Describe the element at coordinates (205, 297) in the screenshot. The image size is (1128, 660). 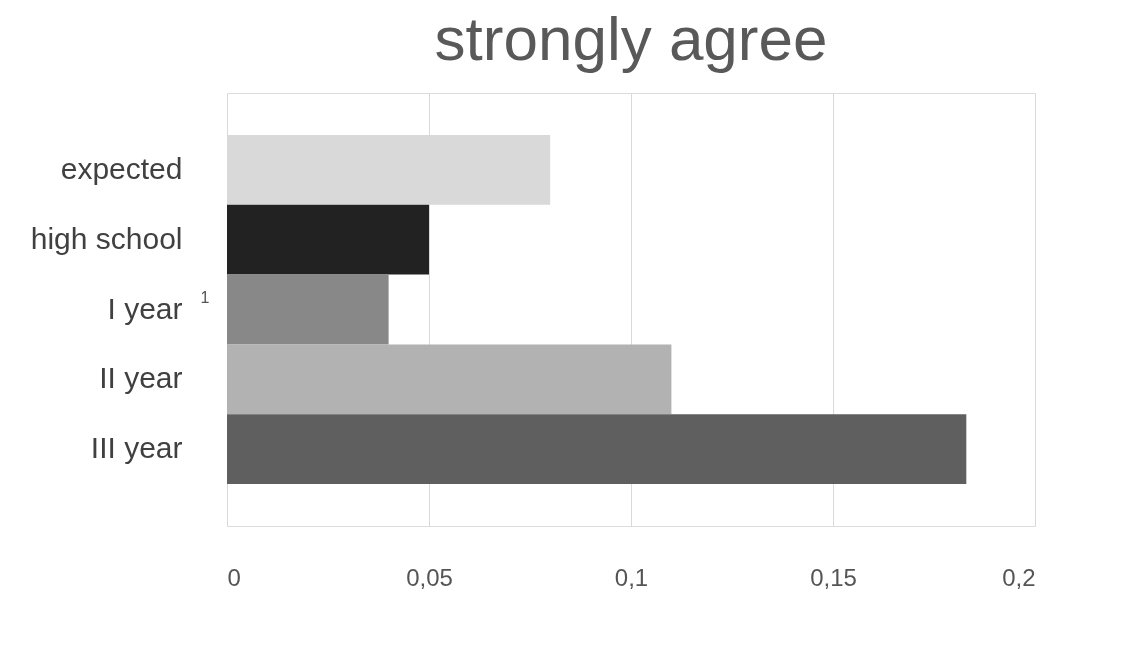
I see `annotation: 1` at that location.